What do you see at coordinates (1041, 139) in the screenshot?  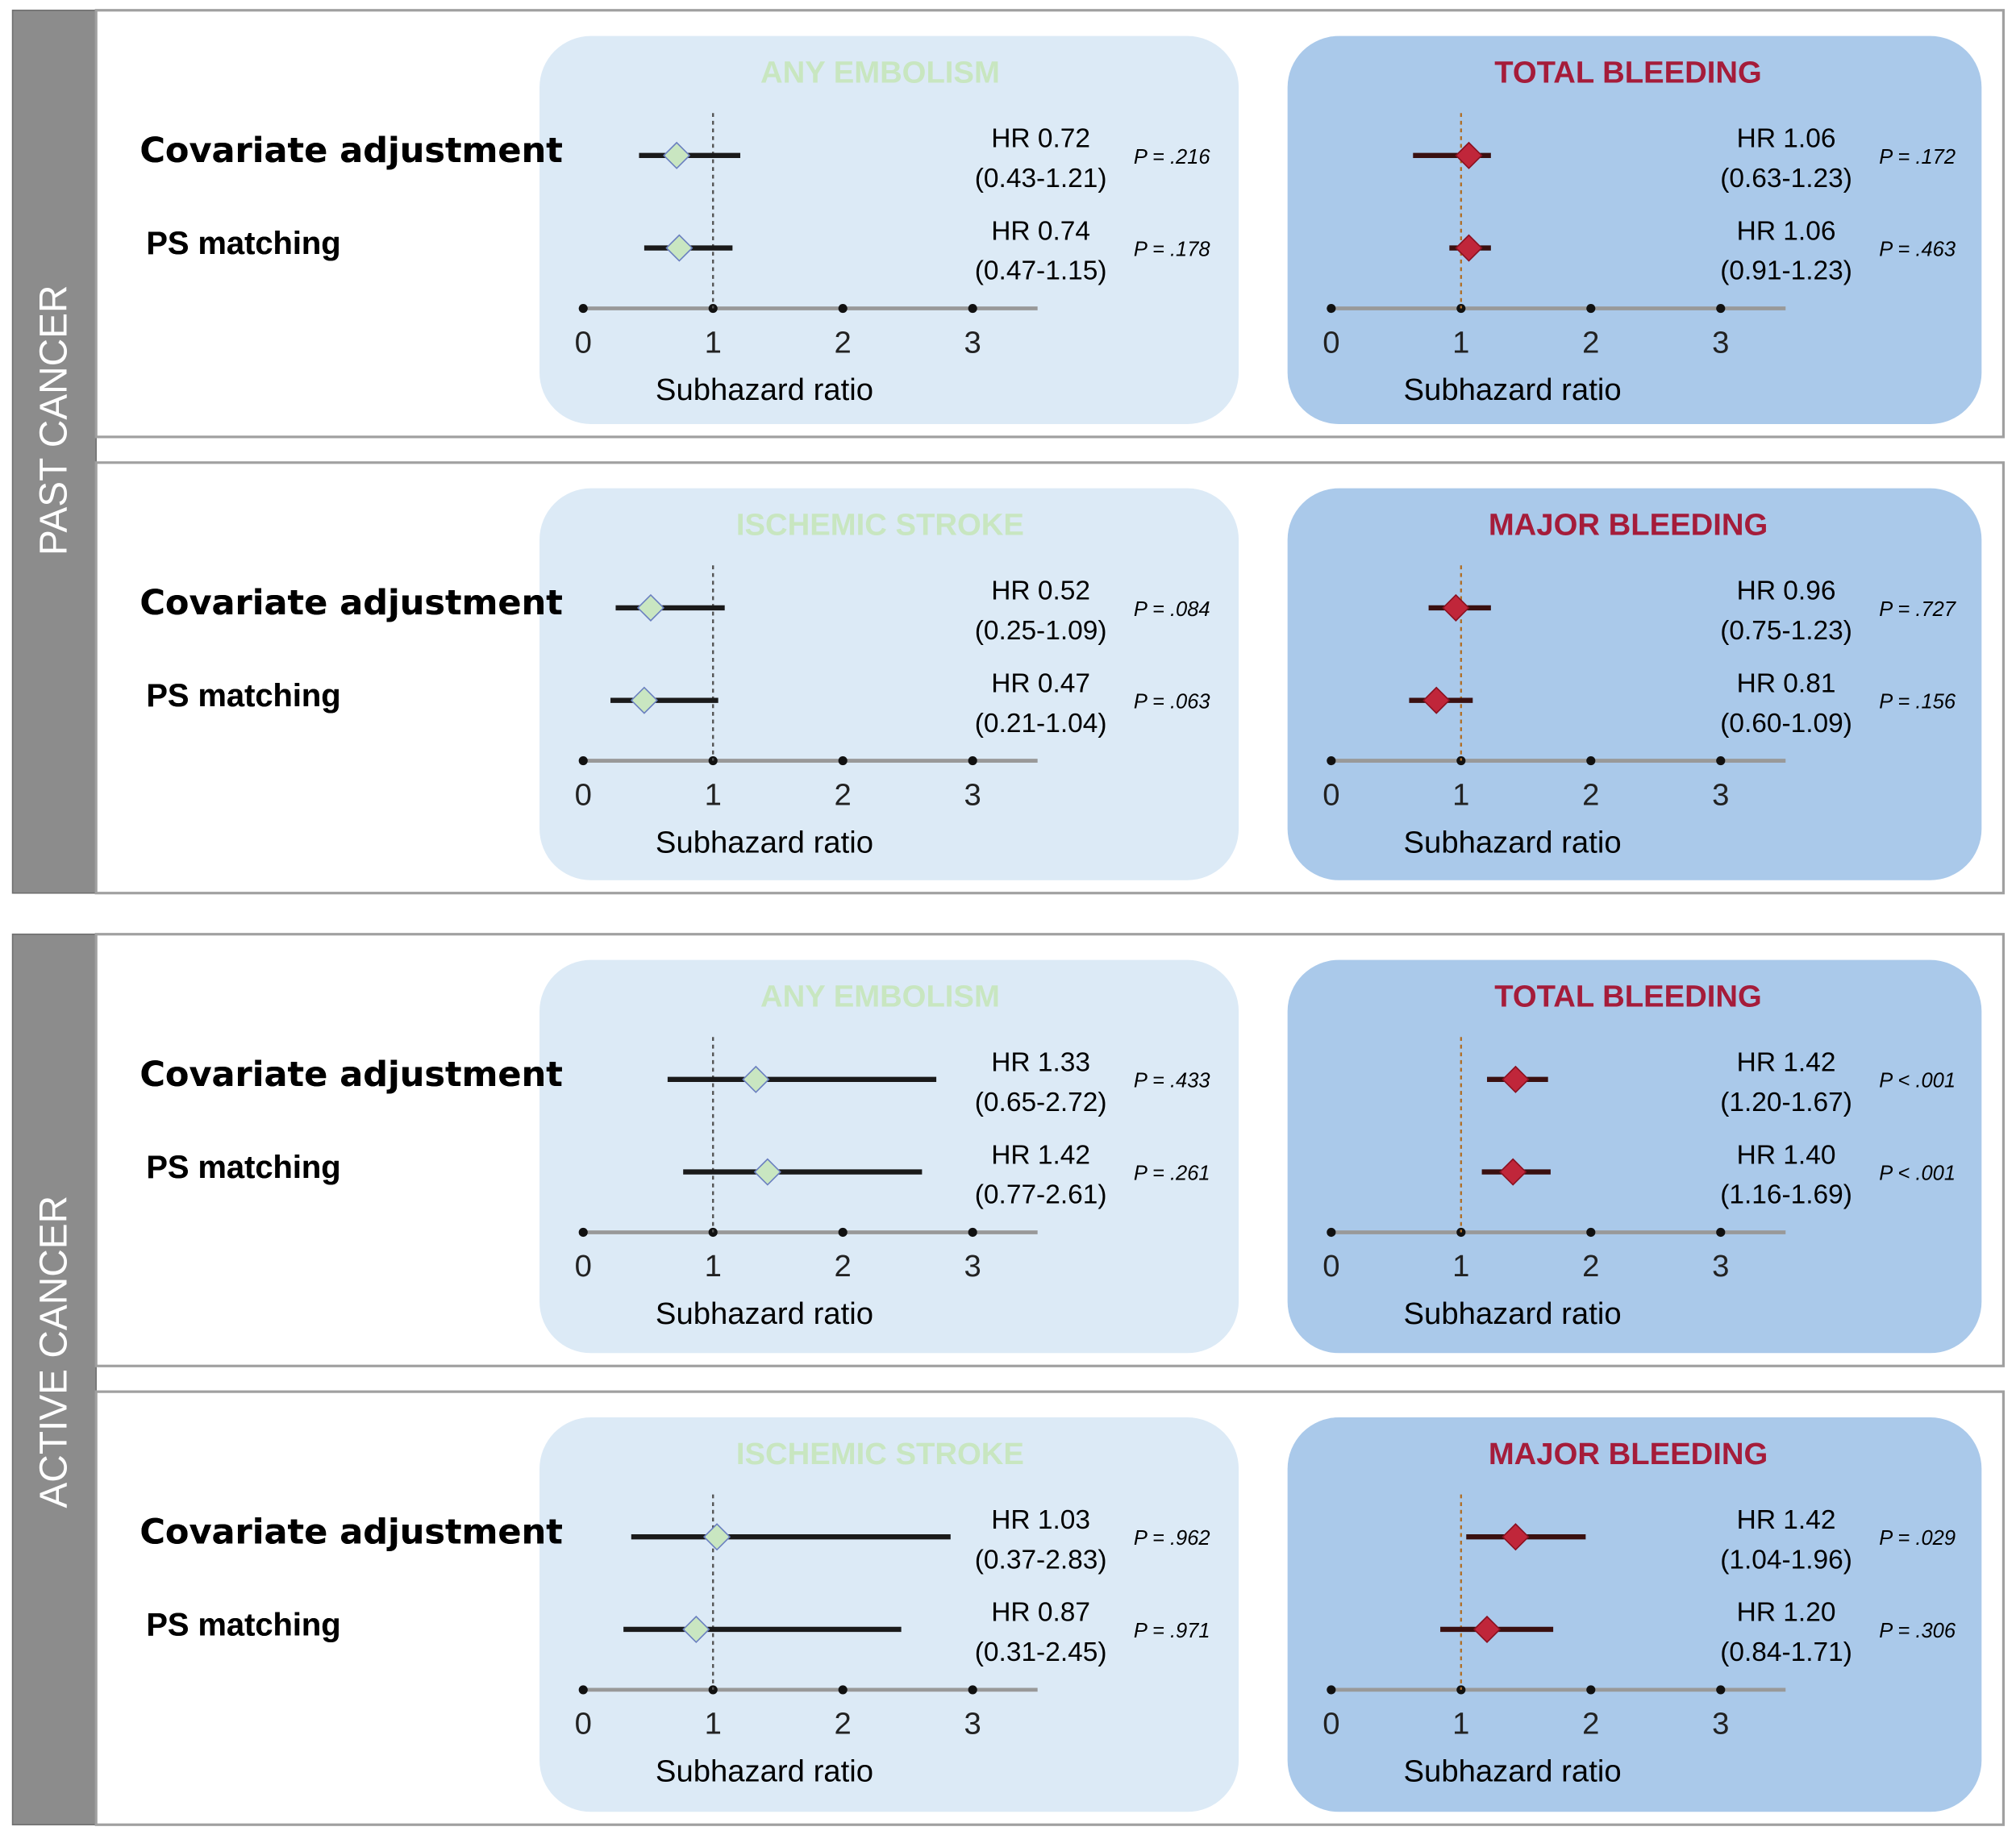 I see `hr-label: HR 0.72` at bounding box center [1041, 139].